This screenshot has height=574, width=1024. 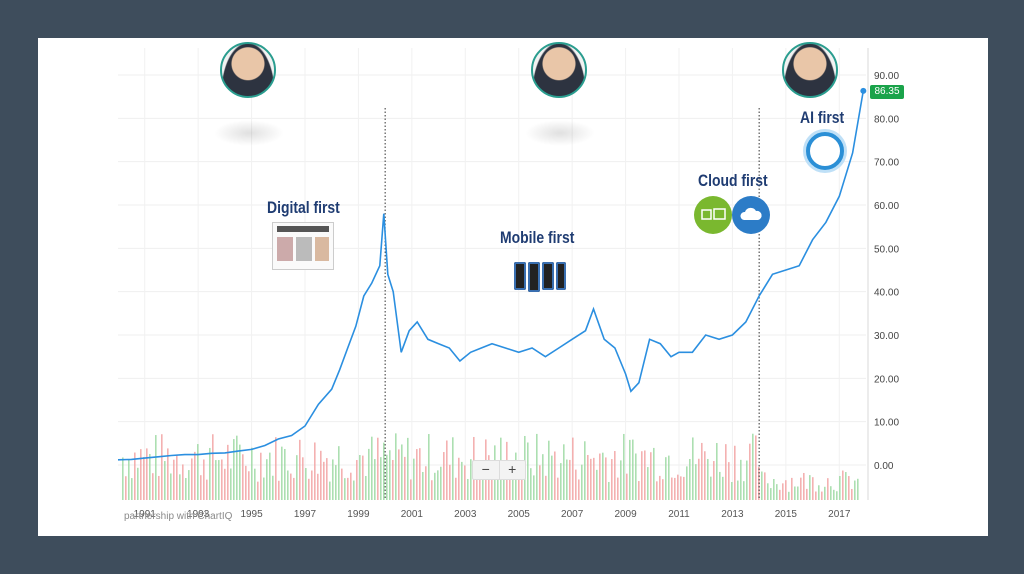 I want to click on zoom-controls: − +, so click(x=499, y=470).